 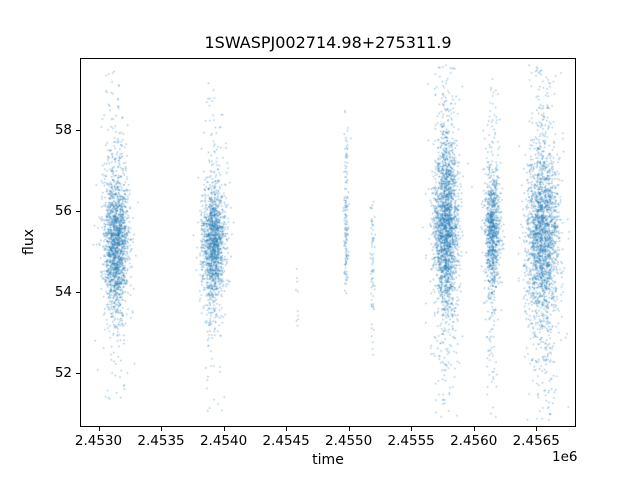 I want to click on y-tick-label: 54, so click(x=63, y=292).